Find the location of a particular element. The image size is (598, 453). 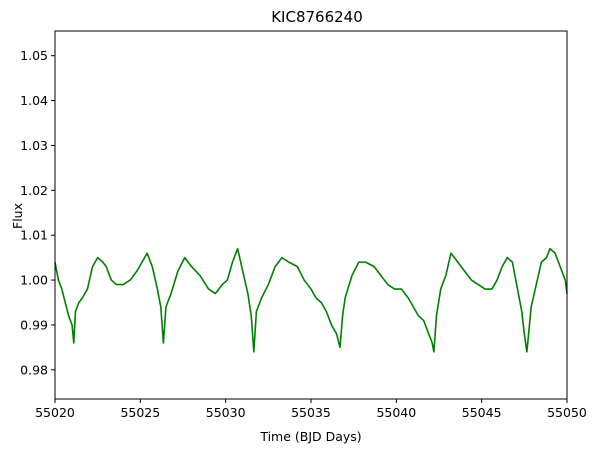

x-tick-label: 55050 is located at coordinates (567, 412).